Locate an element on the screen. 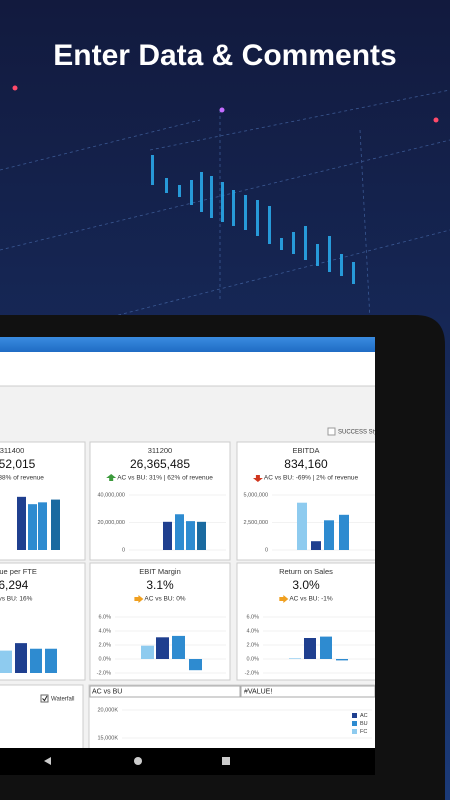 The height and width of the screenshot is (800, 450). selector is located at coordinates (165, 691).